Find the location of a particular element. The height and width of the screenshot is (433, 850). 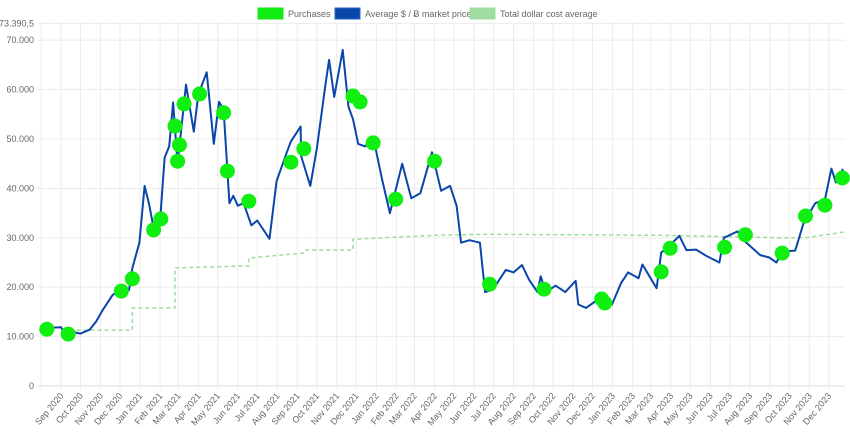

y-tick-label: 10.000 is located at coordinates (20, 337).